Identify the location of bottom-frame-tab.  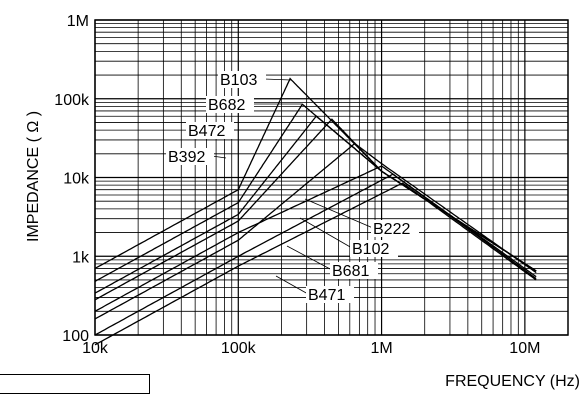
(75, 384).